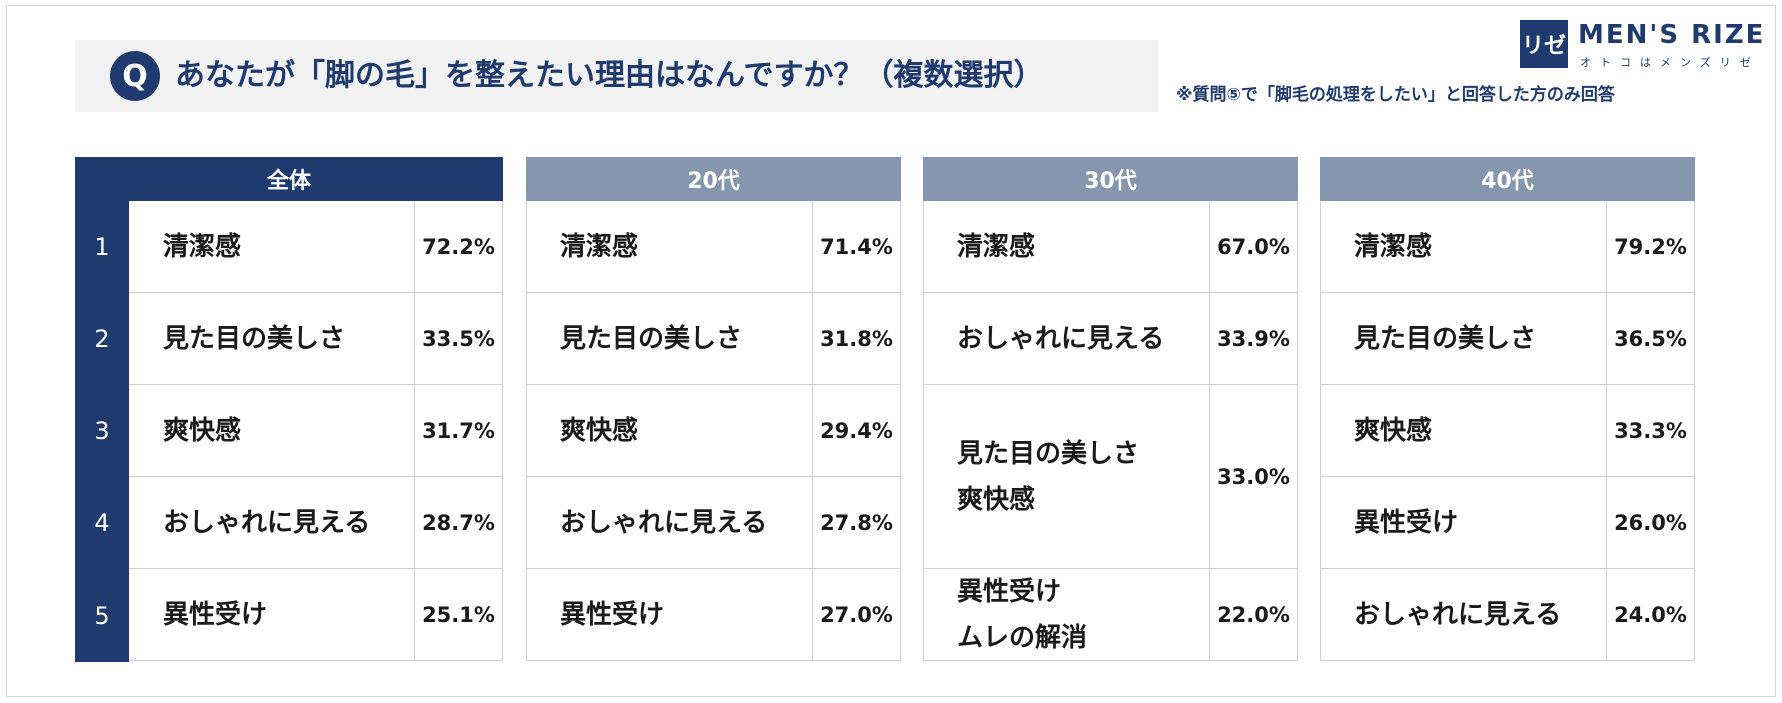 This screenshot has width=1782, height=703. I want to click on table-row: 異性受け 26.0%, so click(1507, 523).